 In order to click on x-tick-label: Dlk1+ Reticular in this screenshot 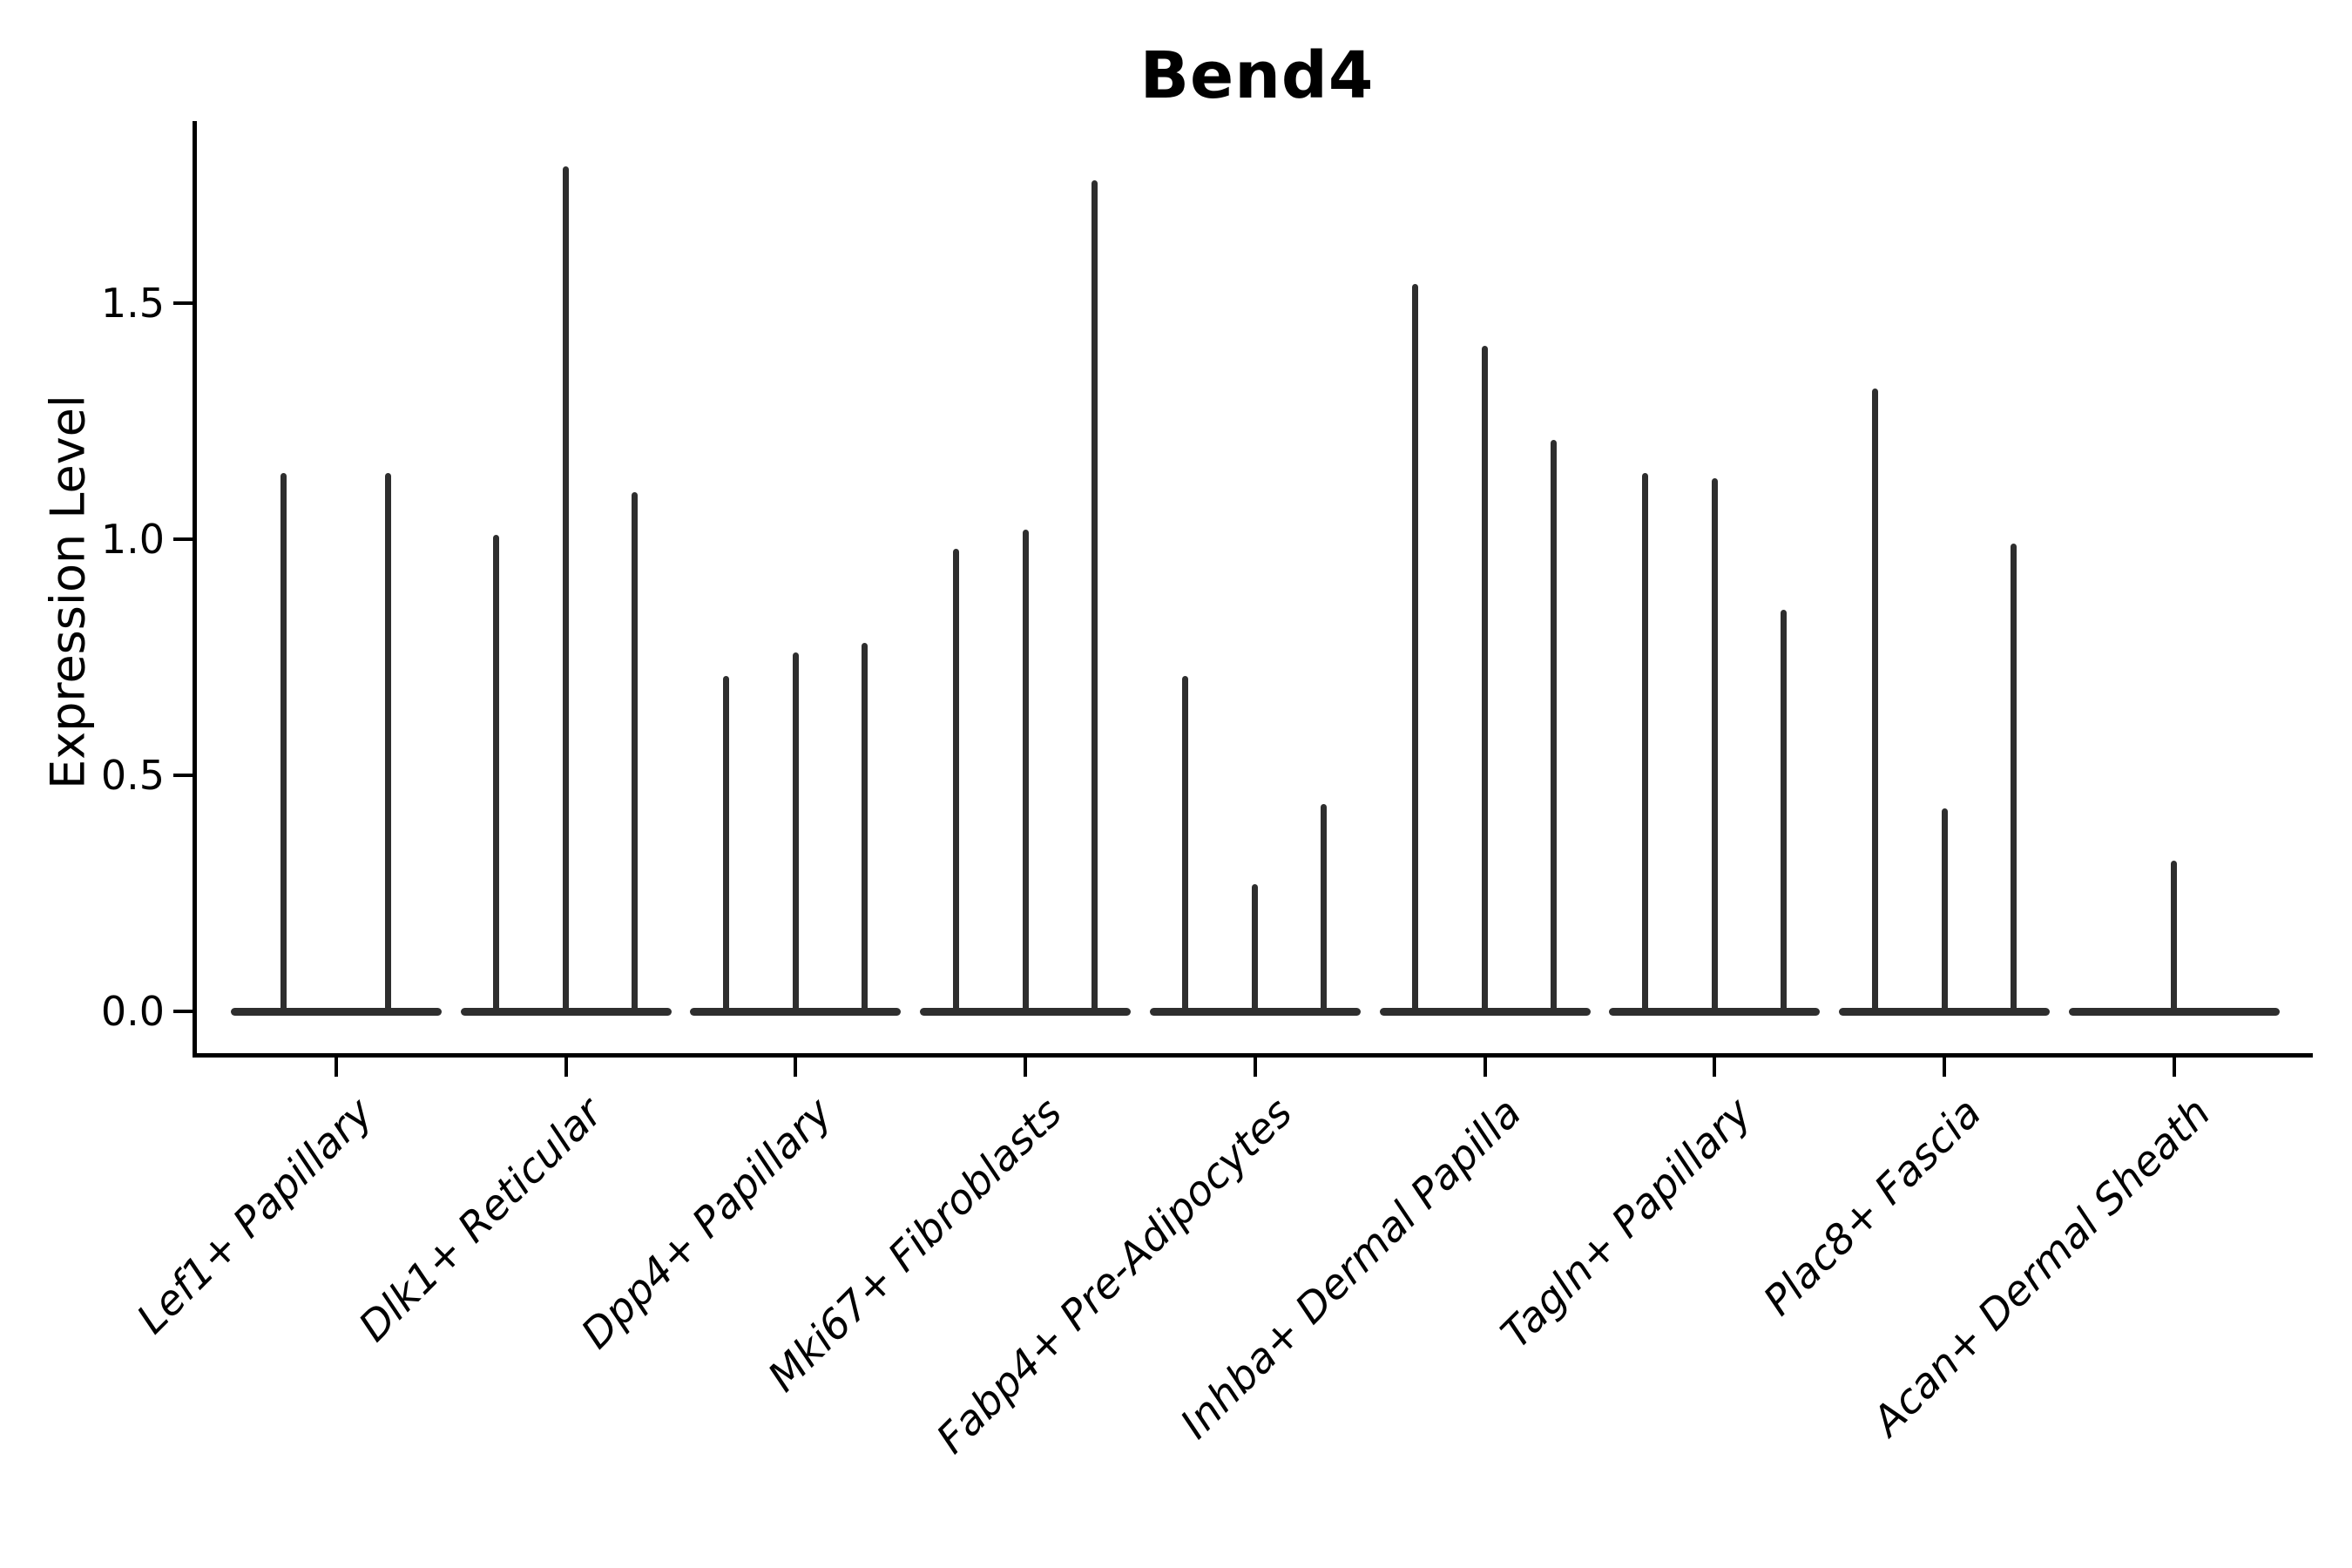, I will do `click(480, 1220)`.